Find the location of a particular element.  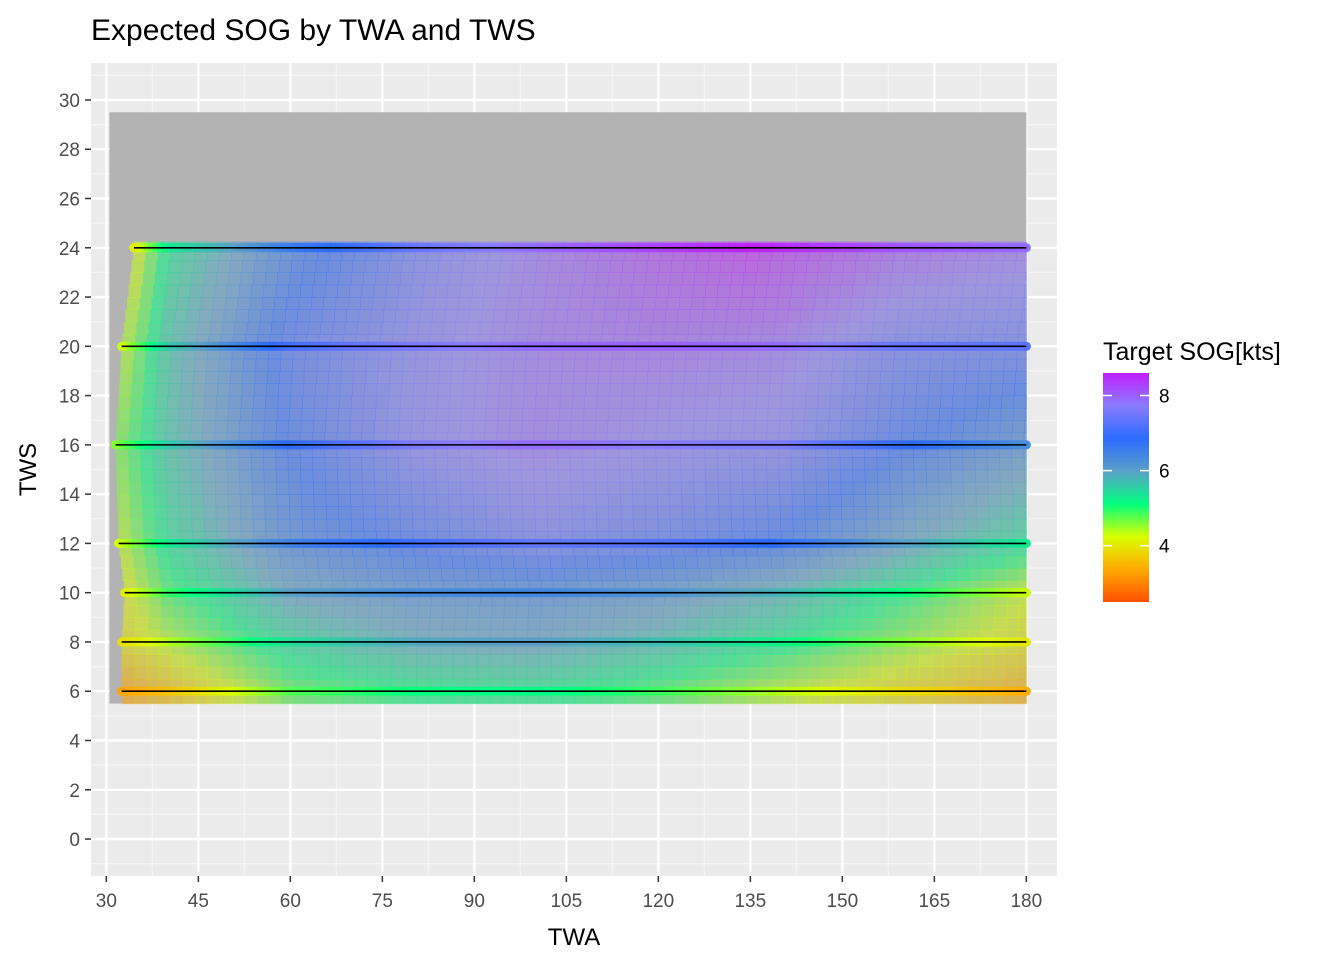

x-axis-title: TWA is located at coordinates (574, 937).